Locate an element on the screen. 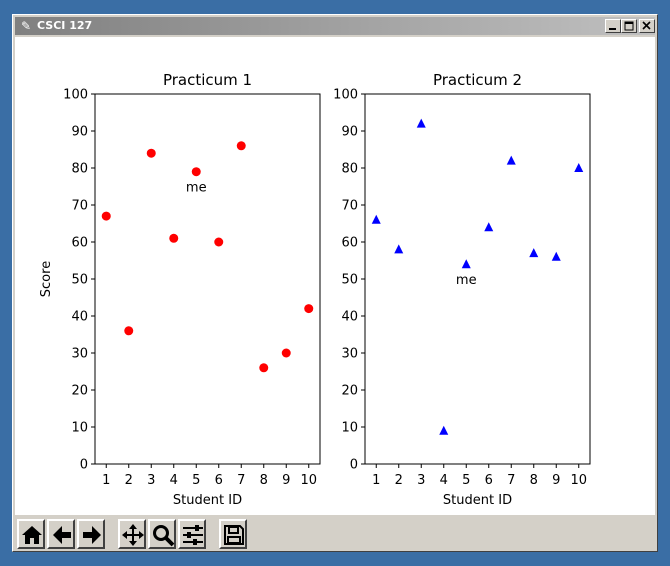  plot2-title: Practicum 2 is located at coordinates (477, 80).